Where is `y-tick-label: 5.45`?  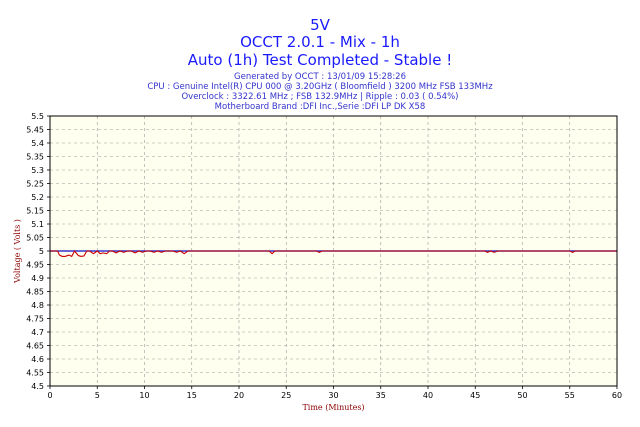 y-tick-label: 5.45 is located at coordinates (35, 130).